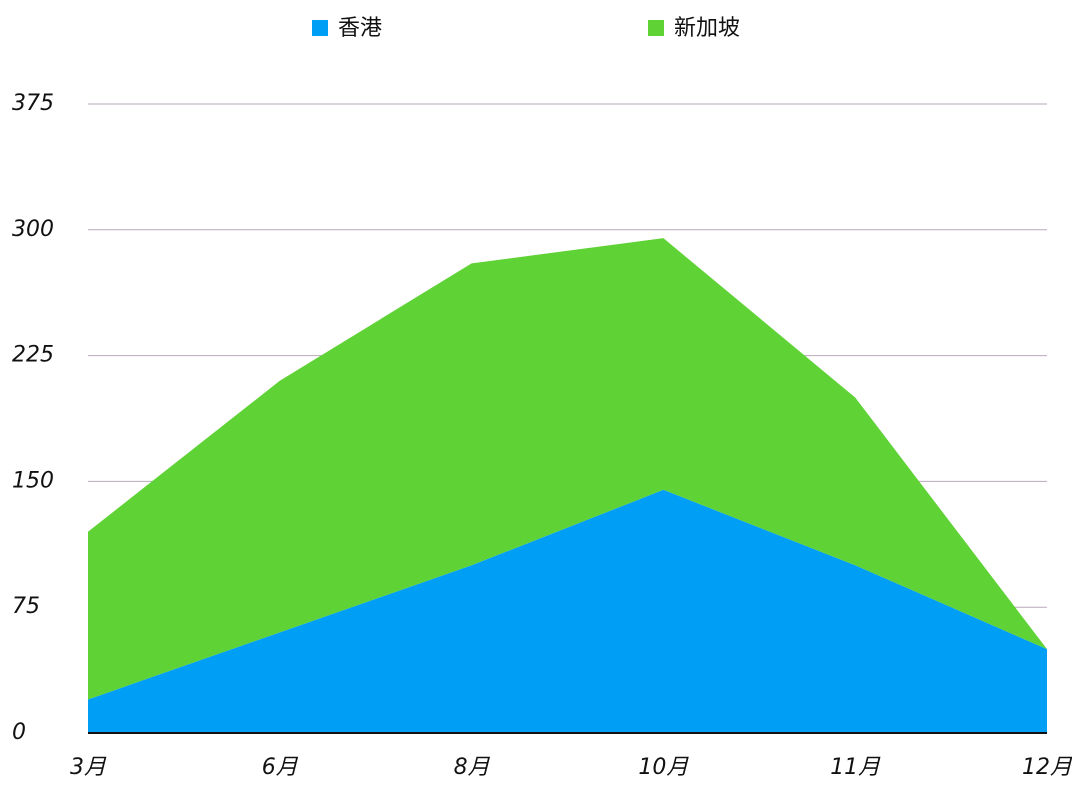  I want to click on x-tick-label: 3月, so click(88, 767).